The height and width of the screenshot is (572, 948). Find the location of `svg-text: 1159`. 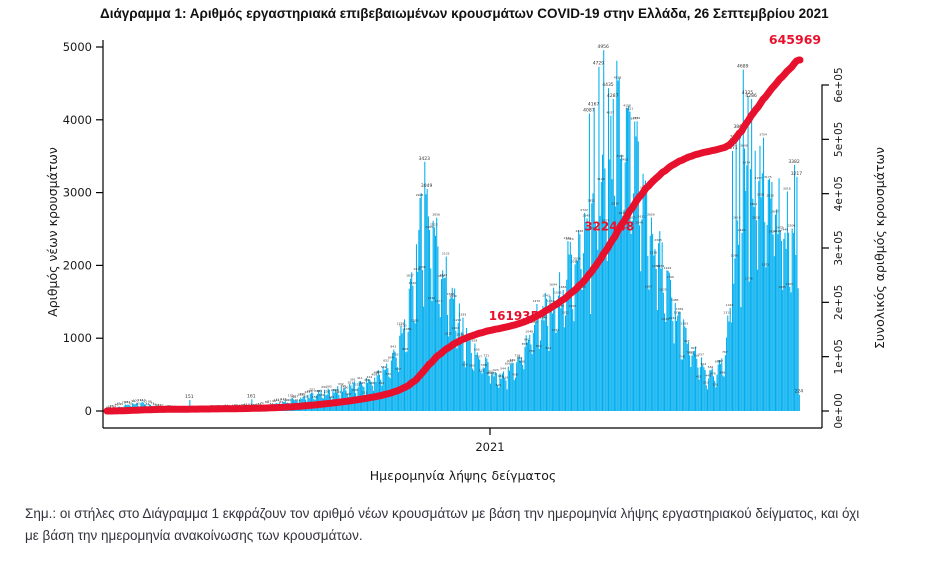

svg-text: 1159 is located at coordinates (401, 324).